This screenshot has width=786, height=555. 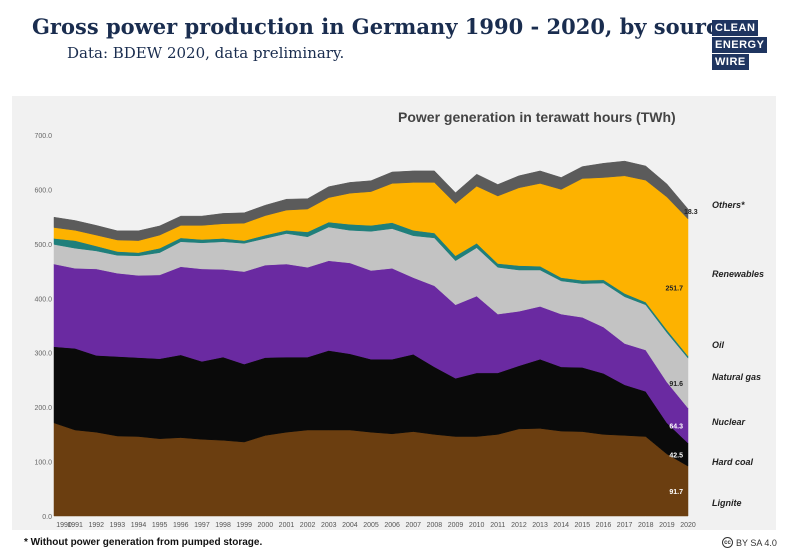 I want to click on clean-energy-wire-logo: CLEAN ENERGY WIRE, so click(x=741, y=45).